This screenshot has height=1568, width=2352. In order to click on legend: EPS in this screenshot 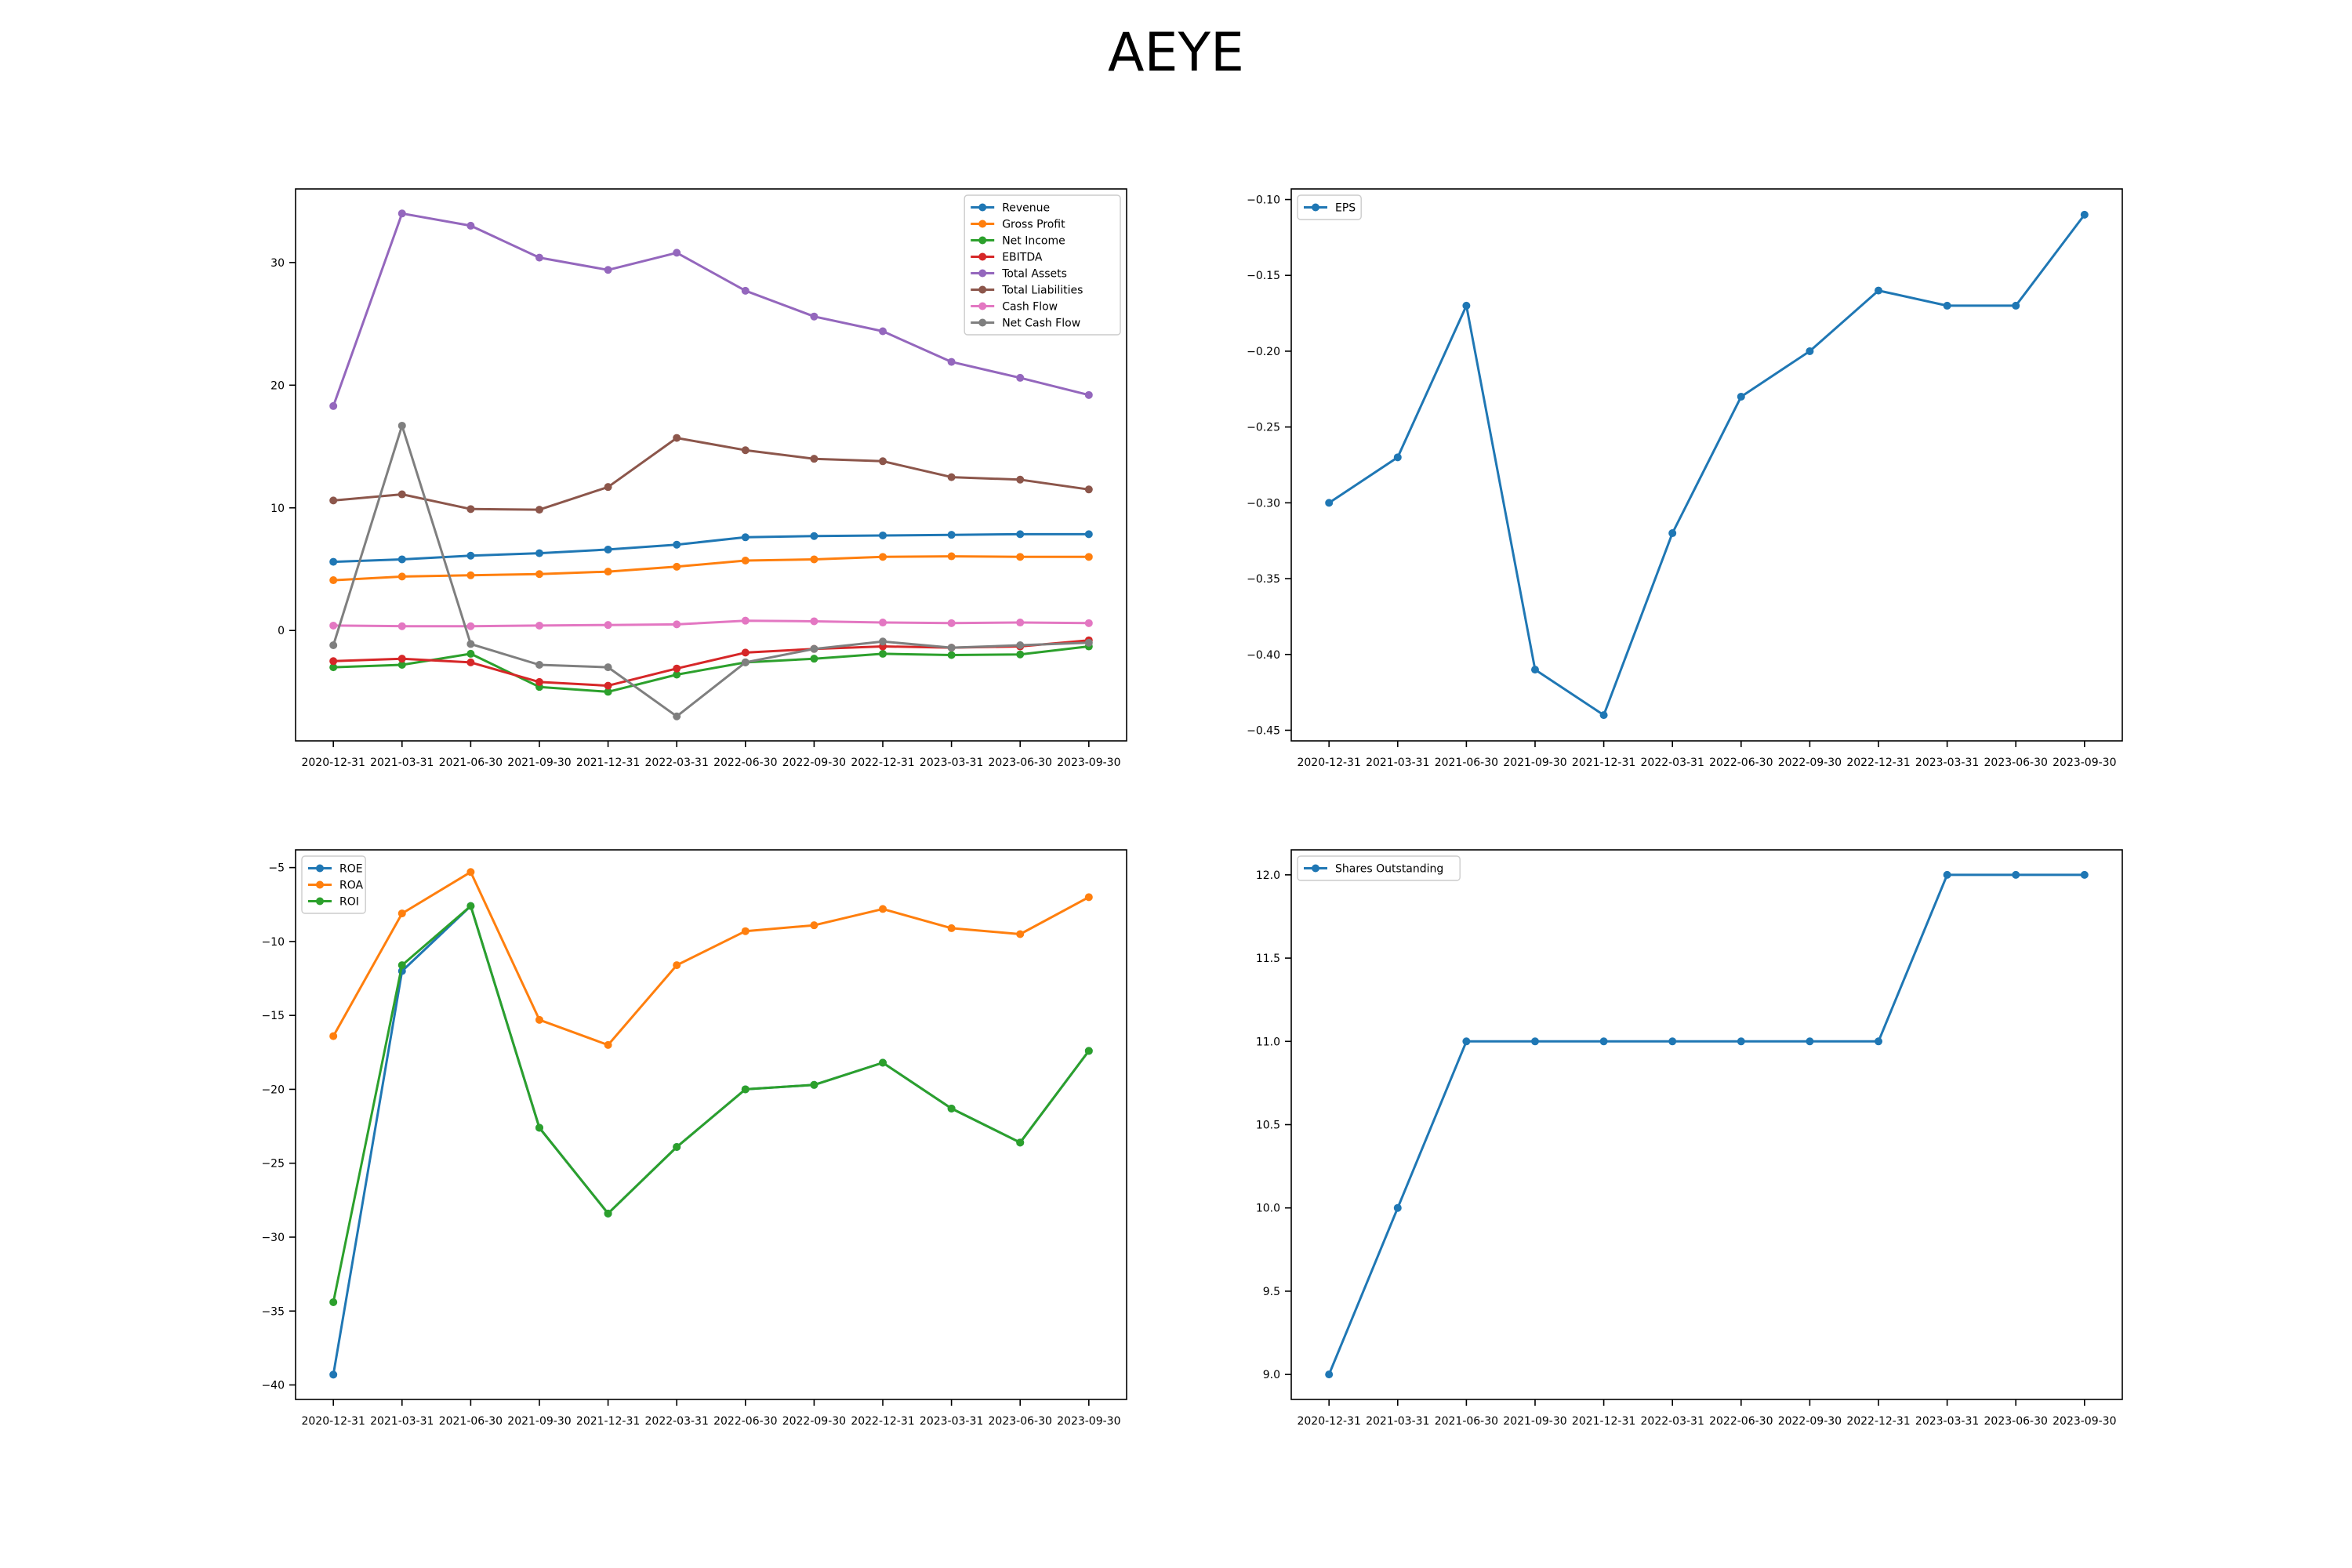, I will do `click(1329, 207)`.